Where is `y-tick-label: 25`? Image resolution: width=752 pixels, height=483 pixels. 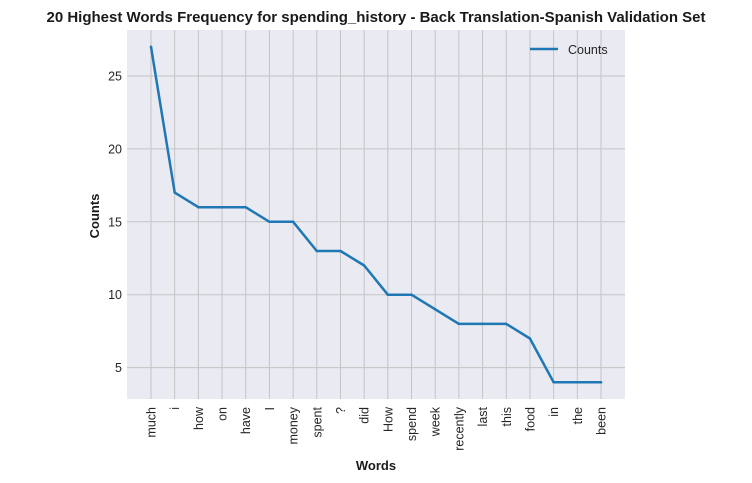
y-tick-label: 25 is located at coordinates (115, 76).